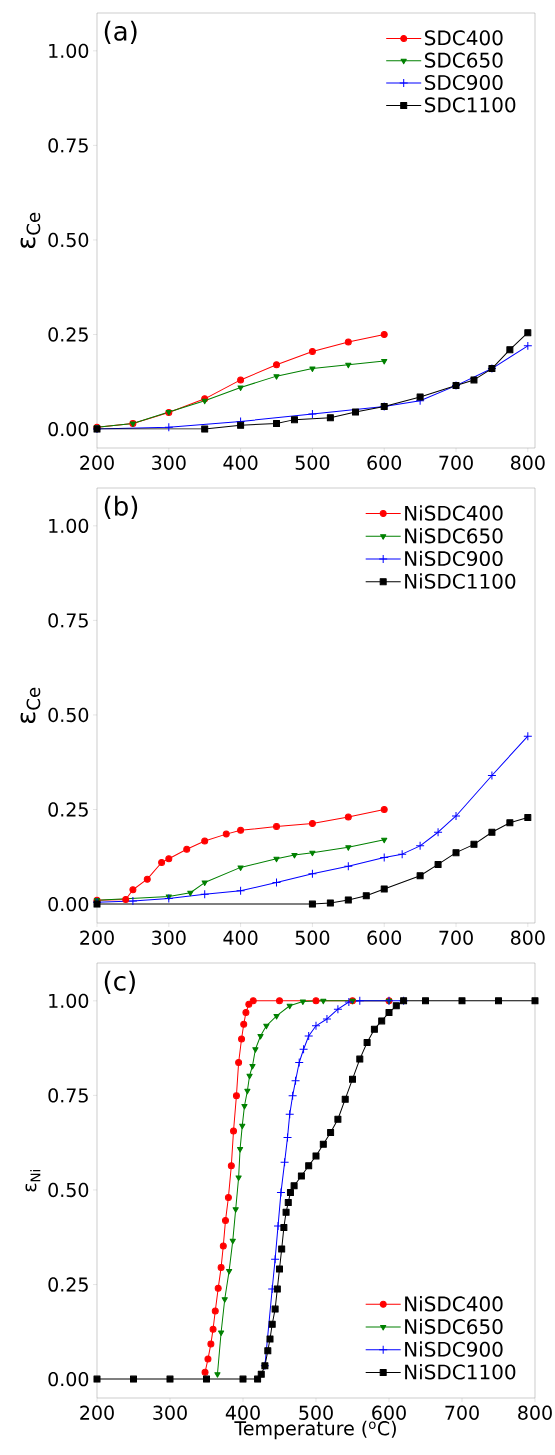 This screenshot has height=1455, width=555. What do you see at coordinates (33, 1181) in the screenshot?
I see `y-axis-title: ε$_{Ni}$` at bounding box center [33, 1181].